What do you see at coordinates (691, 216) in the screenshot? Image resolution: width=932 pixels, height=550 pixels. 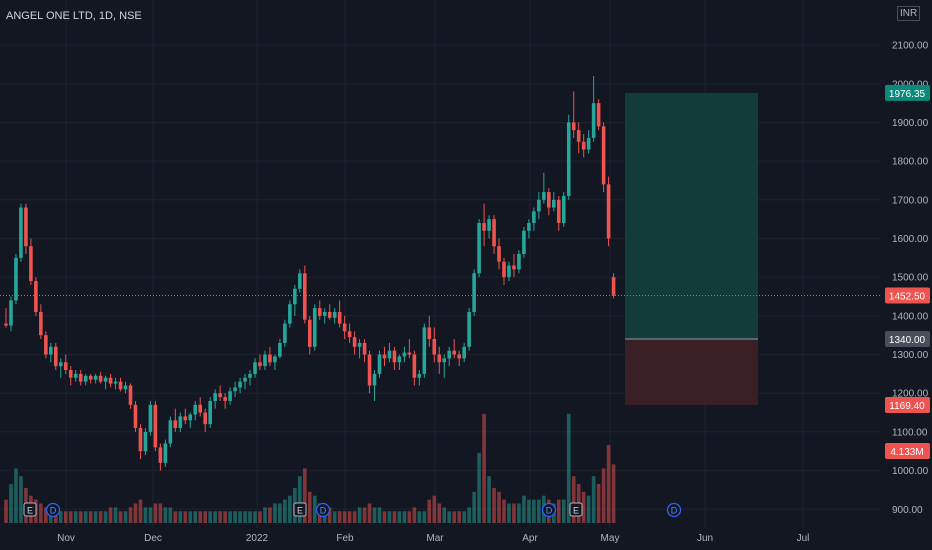 I see `profit-zone` at bounding box center [691, 216].